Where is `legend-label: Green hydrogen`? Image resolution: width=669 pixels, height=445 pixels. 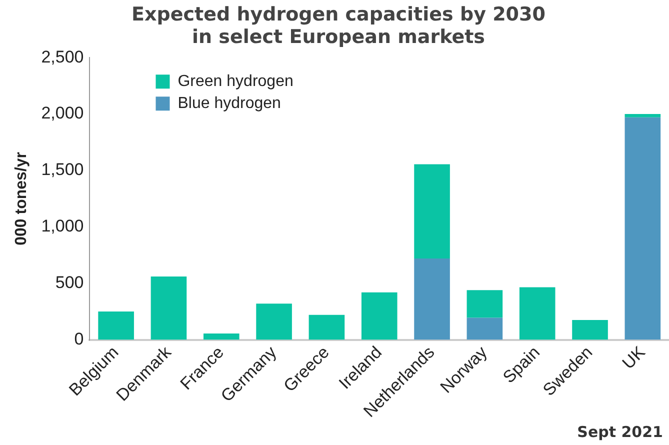 legend-label: Green hydrogen is located at coordinates (236, 81).